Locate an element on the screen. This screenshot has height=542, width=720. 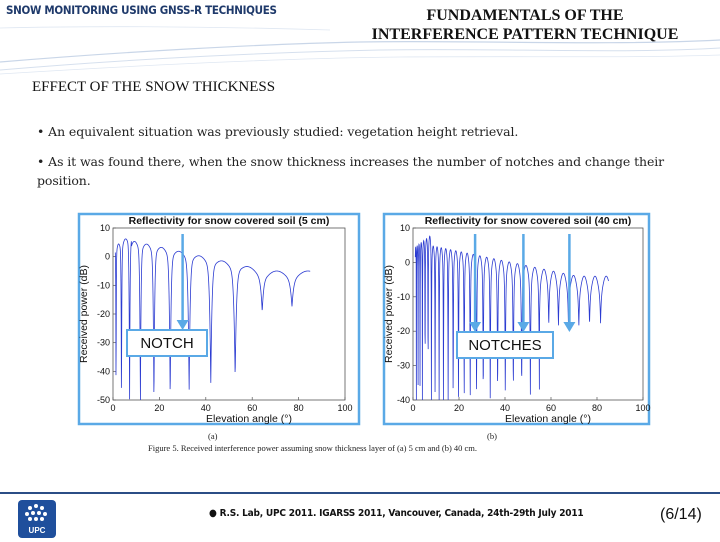
section-title: EFFECT OF THE SNOW THICKNESS is located at coordinates (154, 87).